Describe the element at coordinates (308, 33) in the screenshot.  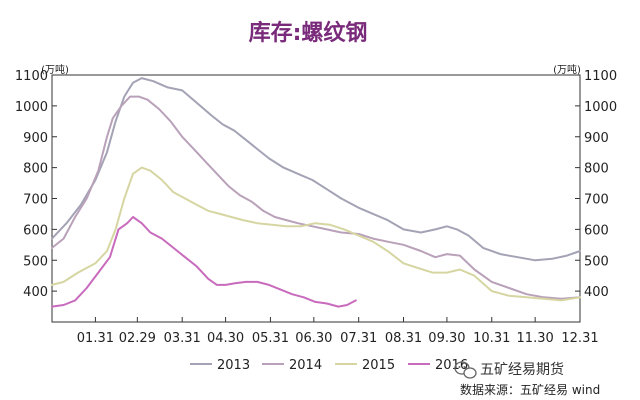
I see `chart-title: 库存:螺纹钢` at that location.